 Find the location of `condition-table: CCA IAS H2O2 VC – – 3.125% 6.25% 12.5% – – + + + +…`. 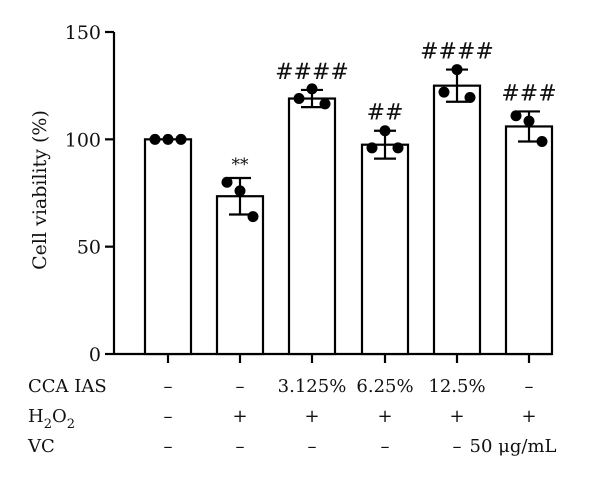

condition-table: CCA IAS H2O2 VC – – 3.125% 6.25% 12.5% – – + + + +… is located at coordinates (292, 416).